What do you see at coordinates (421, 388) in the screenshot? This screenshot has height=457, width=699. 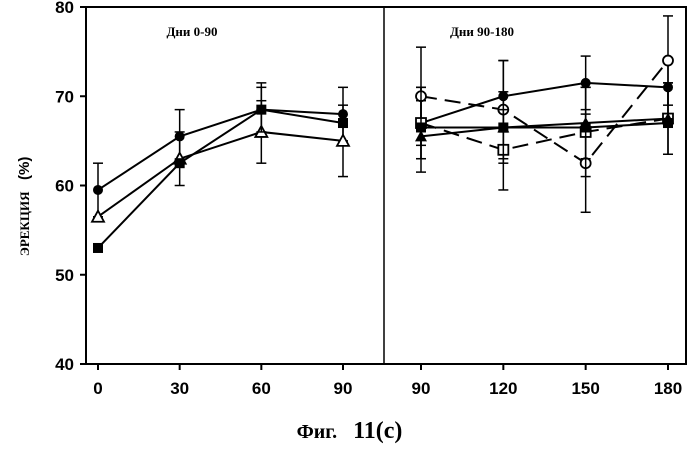 I see `x-tick-label-p1-0: 90` at bounding box center [421, 388].